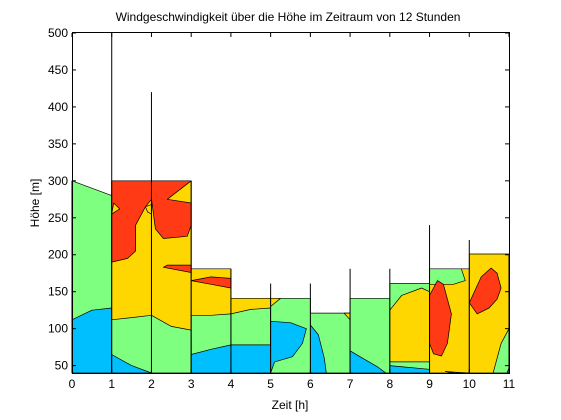 This screenshot has height=420, width=561. I want to click on y-tick-label: 300, so click(58, 181).